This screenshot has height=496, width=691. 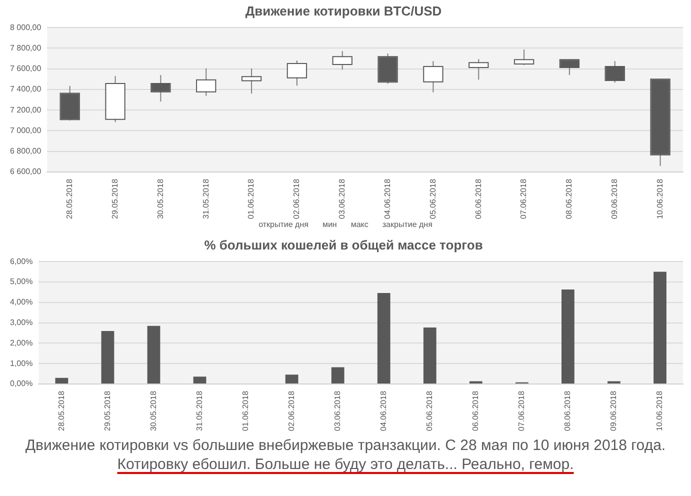 What do you see at coordinates (21, 322) in the screenshot?
I see `y-tick-label: 3,00%` at bounding box center [21, 322].